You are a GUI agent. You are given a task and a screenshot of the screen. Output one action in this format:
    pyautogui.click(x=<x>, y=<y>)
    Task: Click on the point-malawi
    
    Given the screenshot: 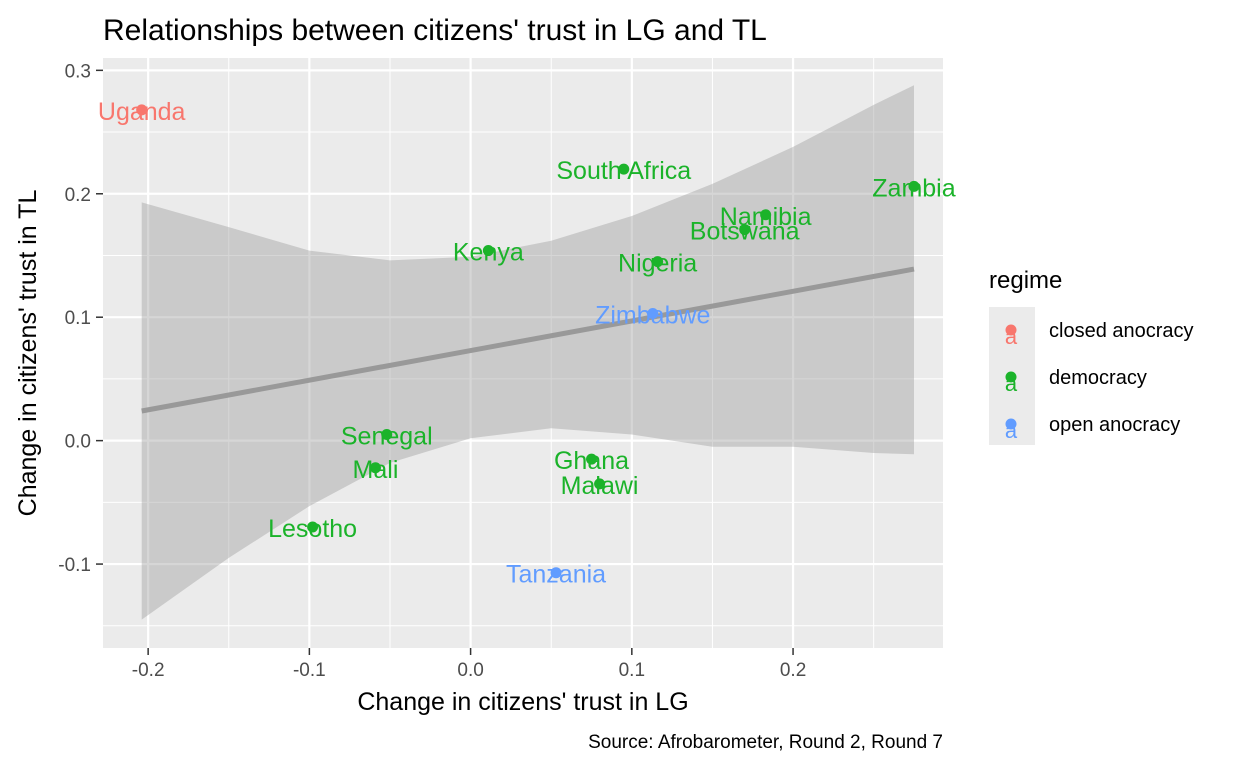 What is the action you would take?
    pyautogui.click(x=600, y=484)
    